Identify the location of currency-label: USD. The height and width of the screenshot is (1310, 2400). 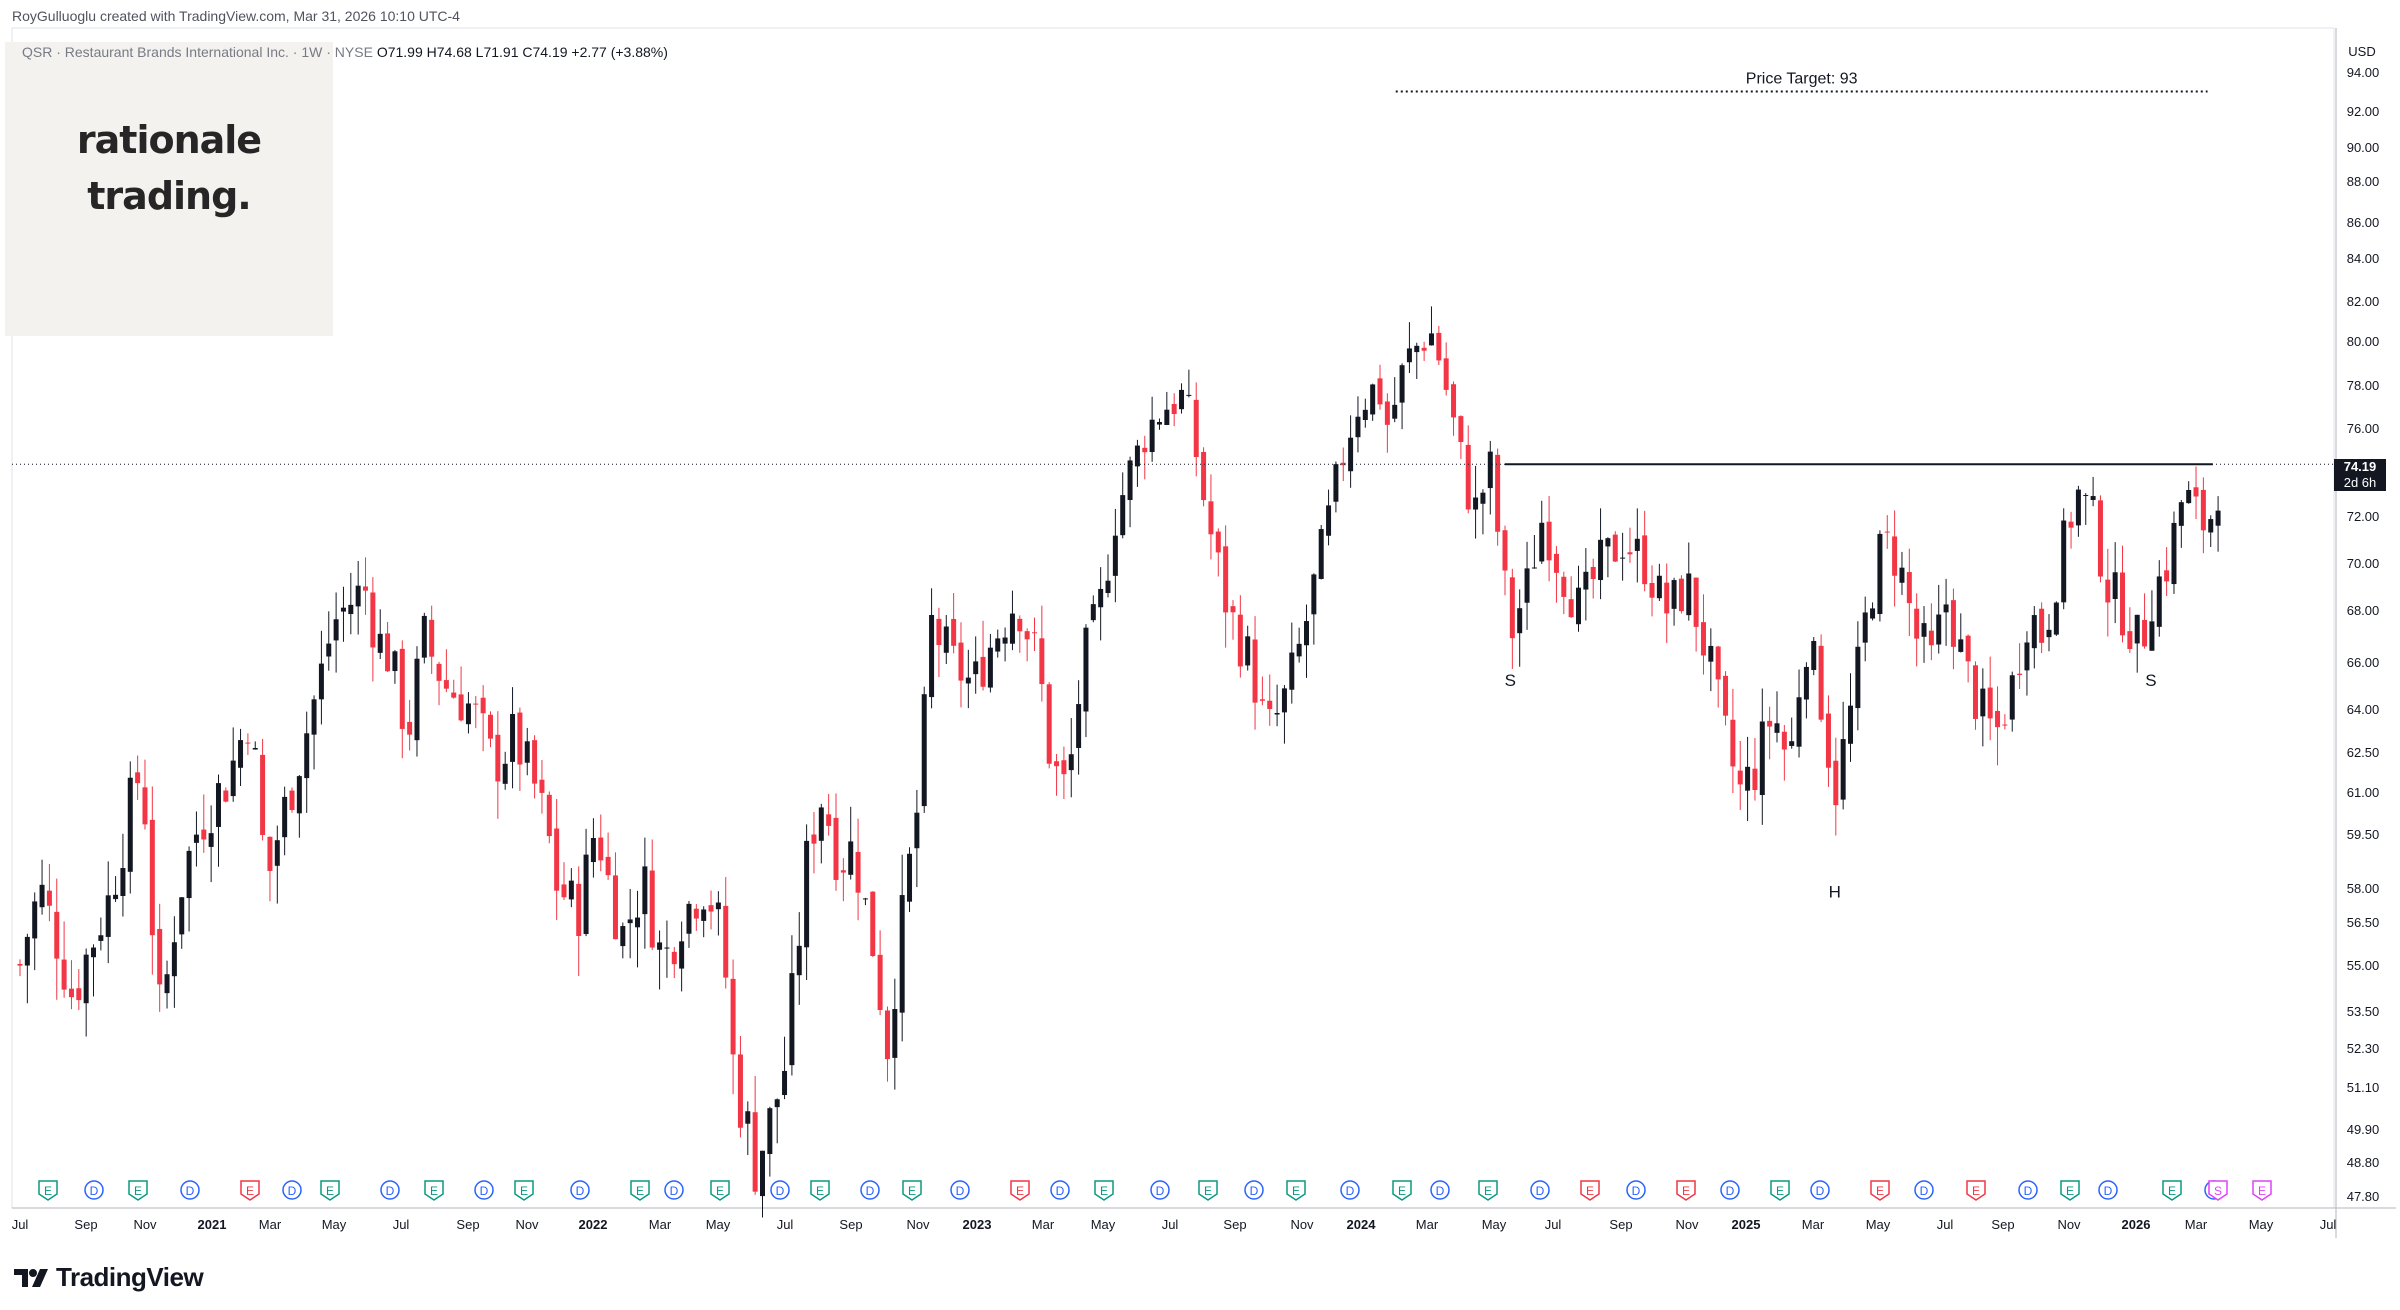
(2362, 51).